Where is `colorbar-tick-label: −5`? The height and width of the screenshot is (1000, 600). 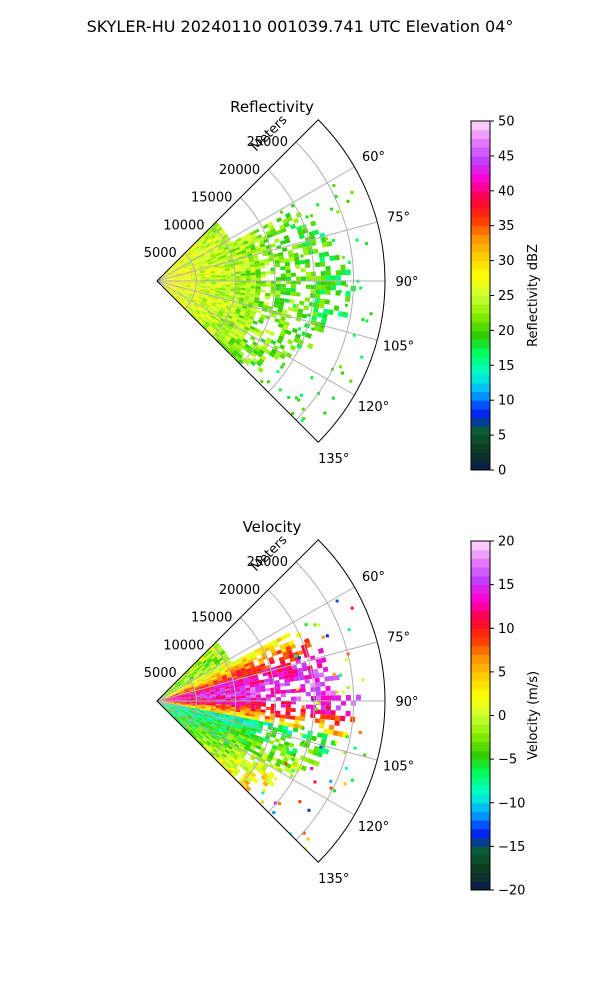
colorbar-tick-label: −5 is located at coordinates (507, 760).